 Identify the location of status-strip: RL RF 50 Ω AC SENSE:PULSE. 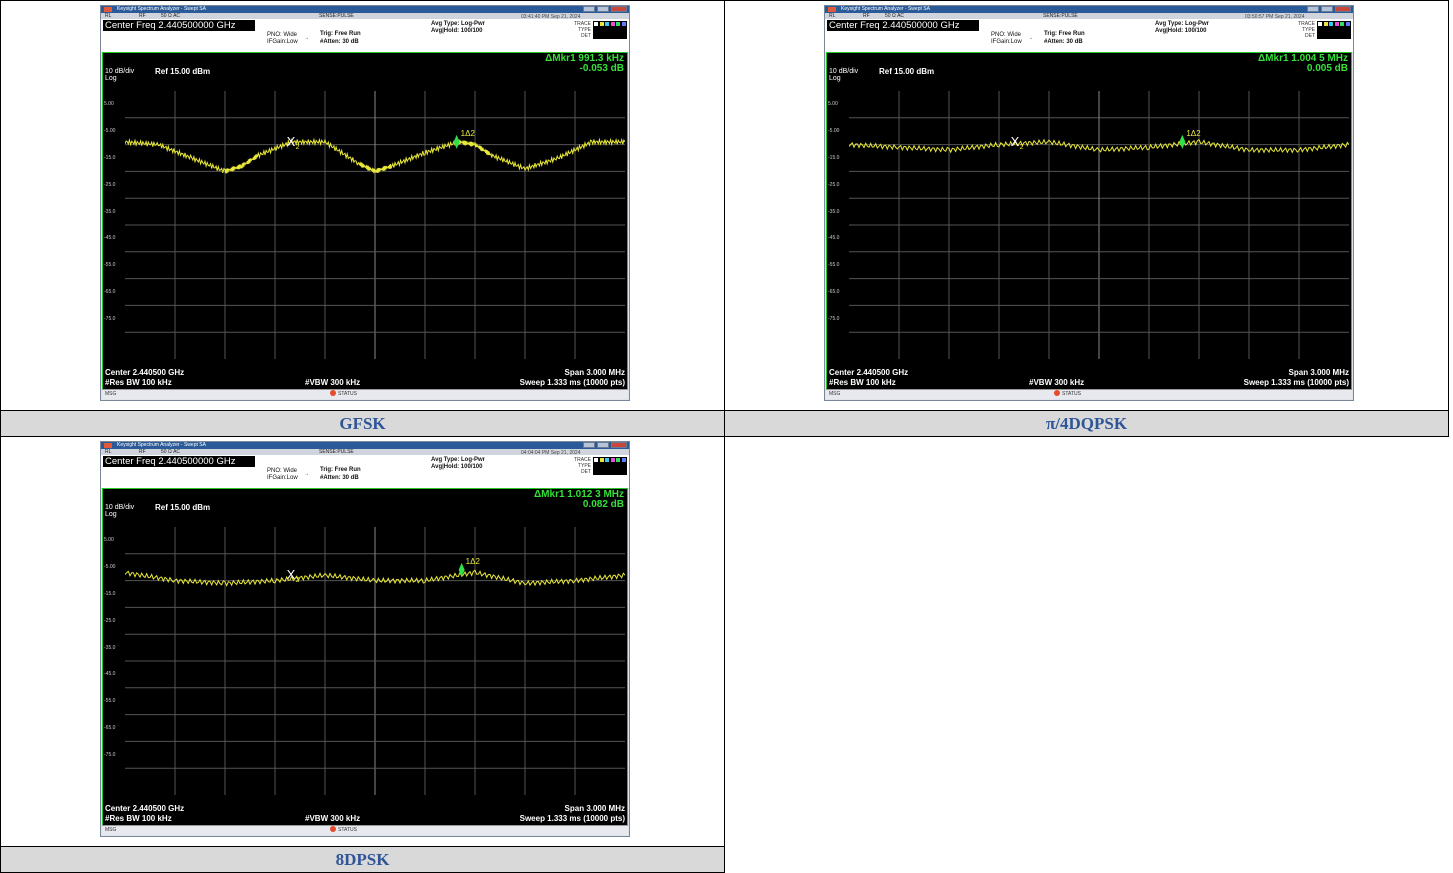
(365, 16).